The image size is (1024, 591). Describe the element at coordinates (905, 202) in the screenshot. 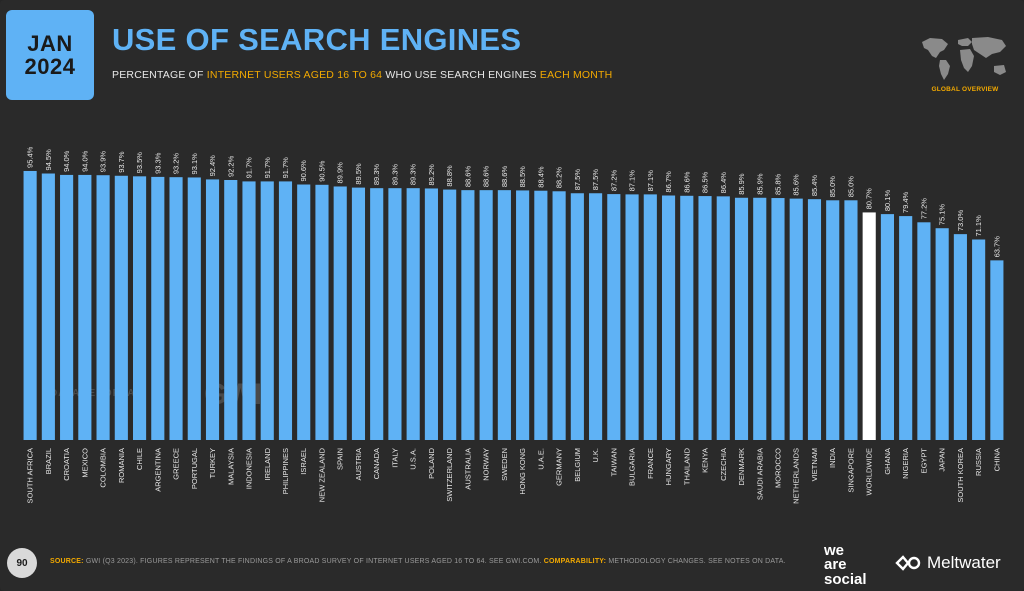

I see `data-label: 79.4%` at that location.